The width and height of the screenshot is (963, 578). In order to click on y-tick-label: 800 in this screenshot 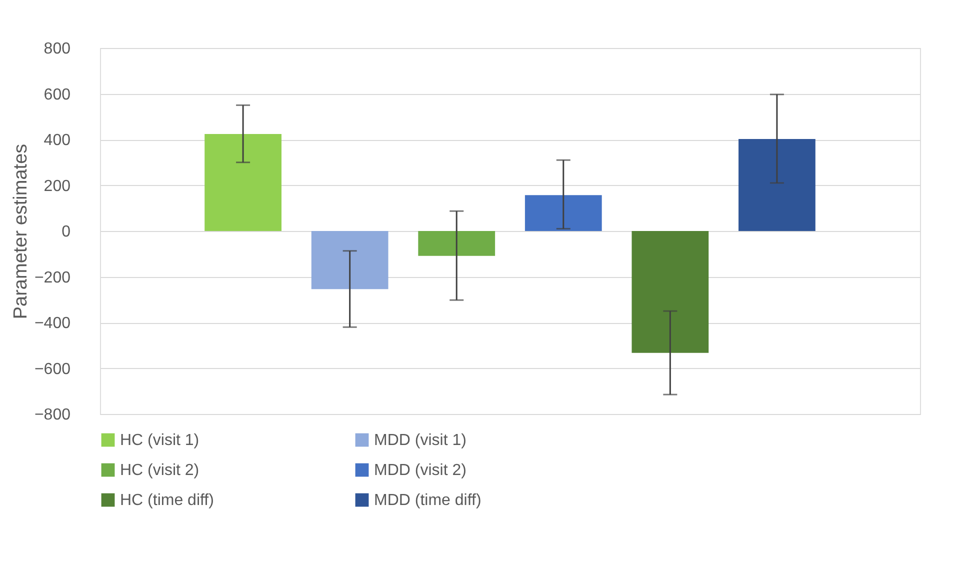, I will do `click(57, 49)`.